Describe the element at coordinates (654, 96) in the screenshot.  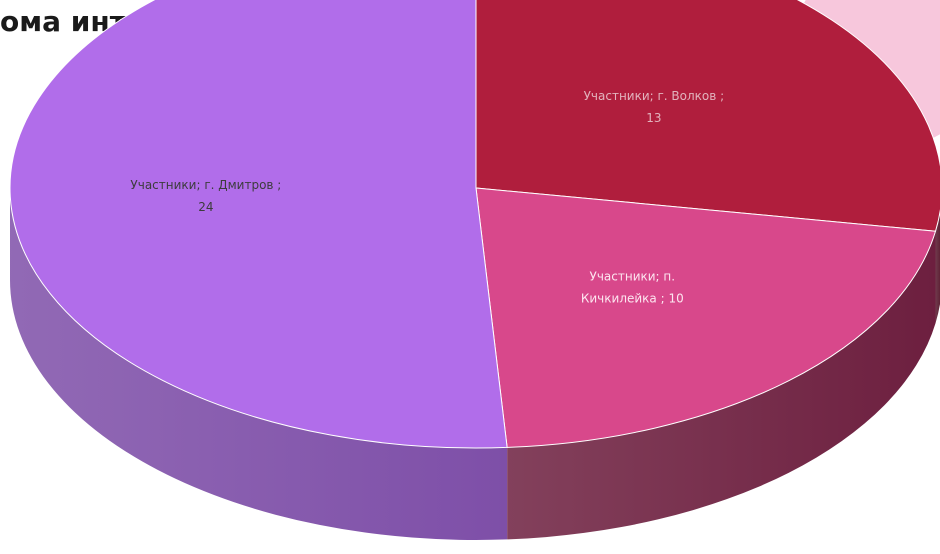
I see `data-label-г. Волков-line1: Участники; г. Волков ;` at that location.